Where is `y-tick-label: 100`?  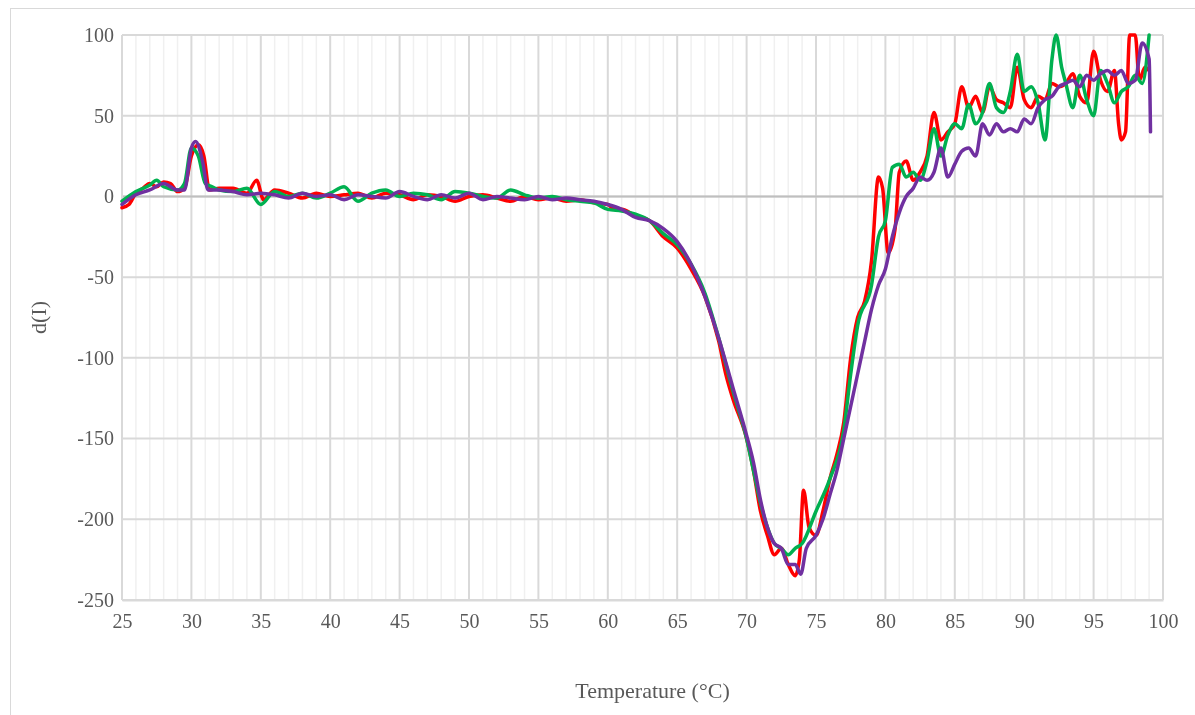
y-tick-label: 100 is located at coordinates (99, 34).